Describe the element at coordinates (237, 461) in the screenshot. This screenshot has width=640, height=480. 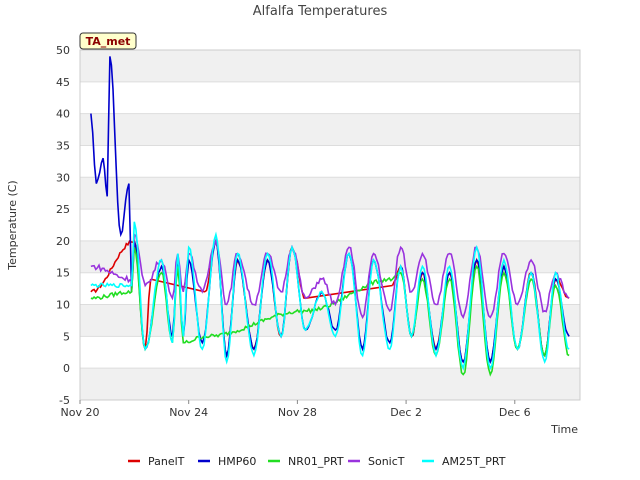
I see `legend-label: HMP60` at that location.